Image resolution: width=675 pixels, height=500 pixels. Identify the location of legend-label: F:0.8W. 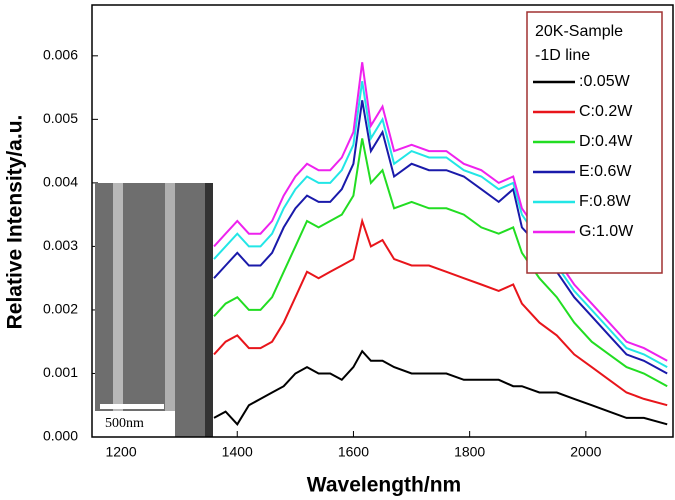
(605, 201).